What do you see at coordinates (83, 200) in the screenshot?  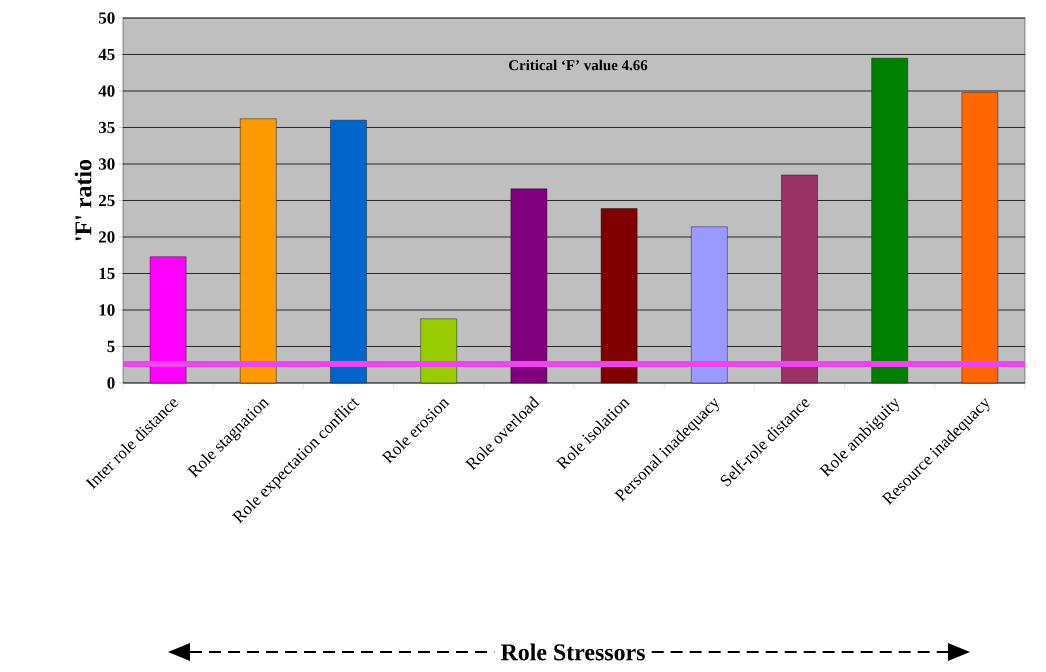 I see `y-axis-title: 'F' ratio` at bounding box center [83, 200].